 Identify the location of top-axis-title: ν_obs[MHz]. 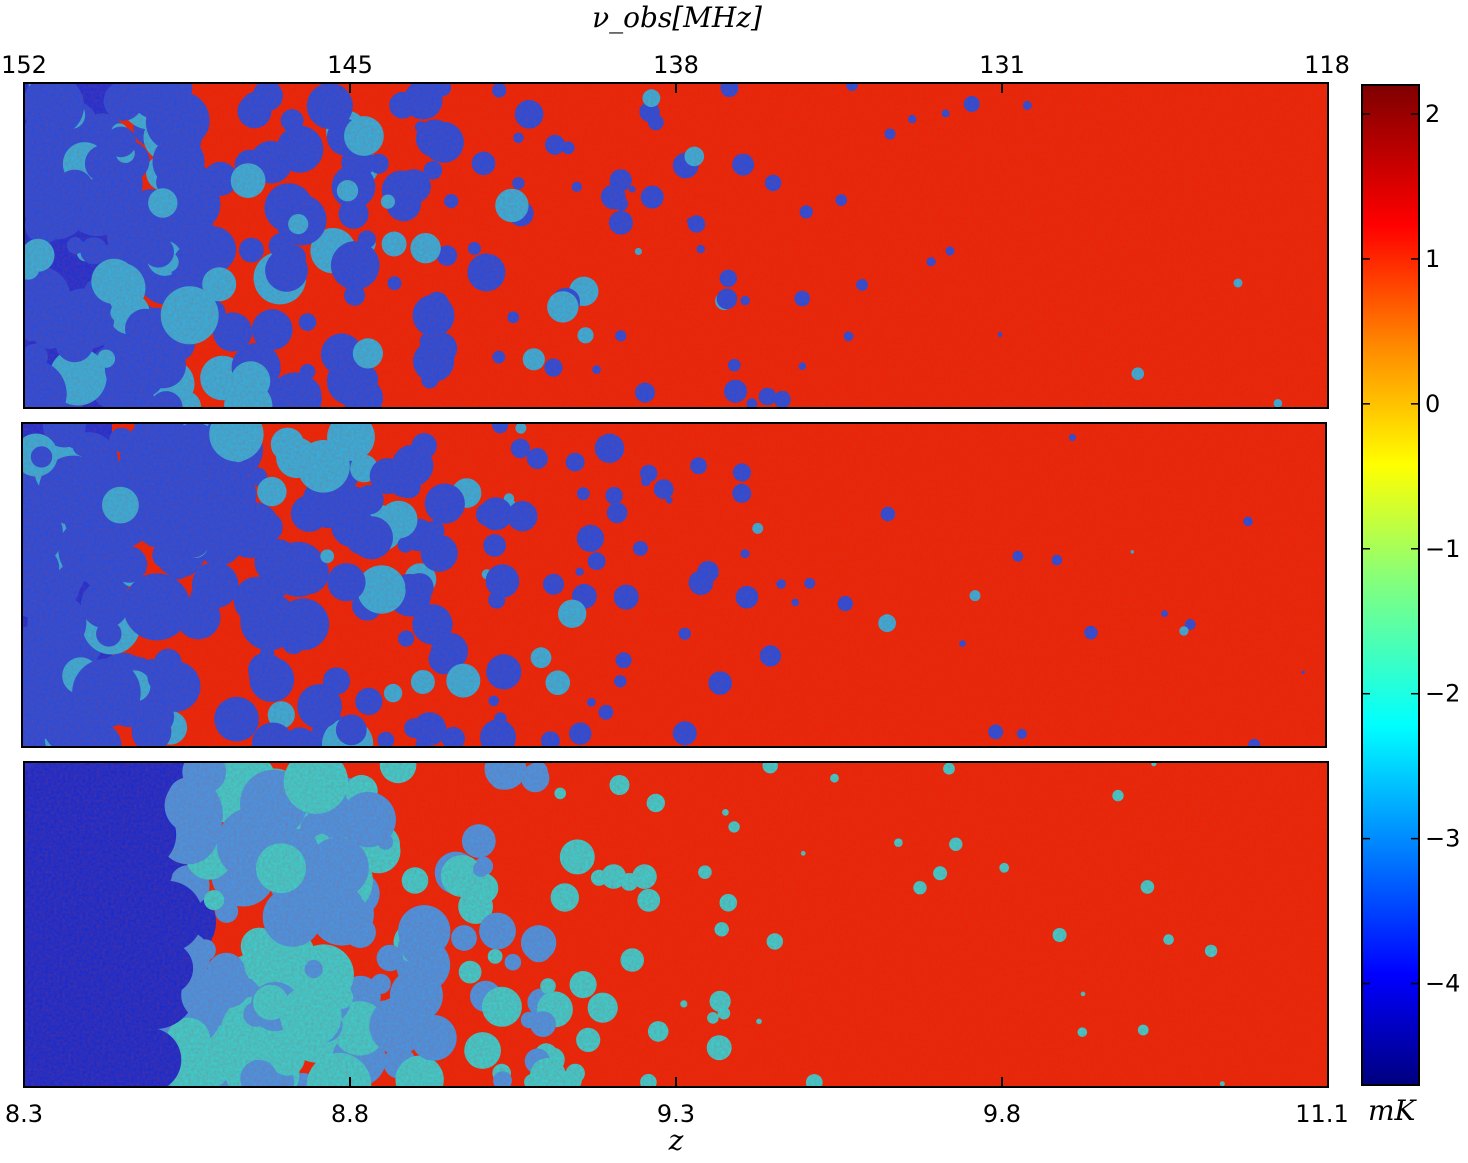
(677, 17).